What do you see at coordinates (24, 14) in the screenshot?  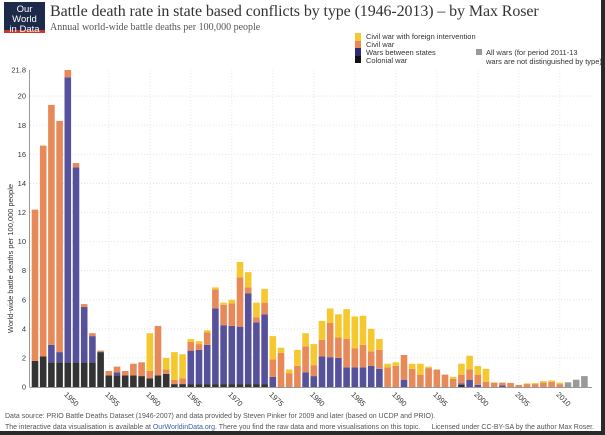 I see `logo-line1: Our World` at bounding box center [24, 14].